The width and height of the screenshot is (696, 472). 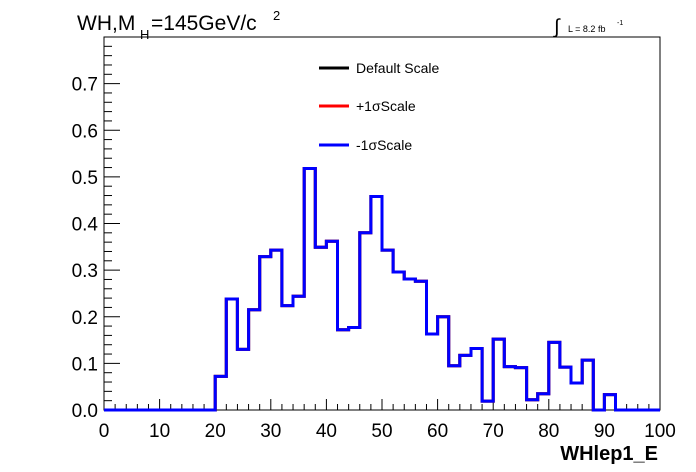 What do you see at coordinates (204, 23) in the screenshot?
I see `plot-title-rest: =145GeV/c` at bounding box center [204, 23].